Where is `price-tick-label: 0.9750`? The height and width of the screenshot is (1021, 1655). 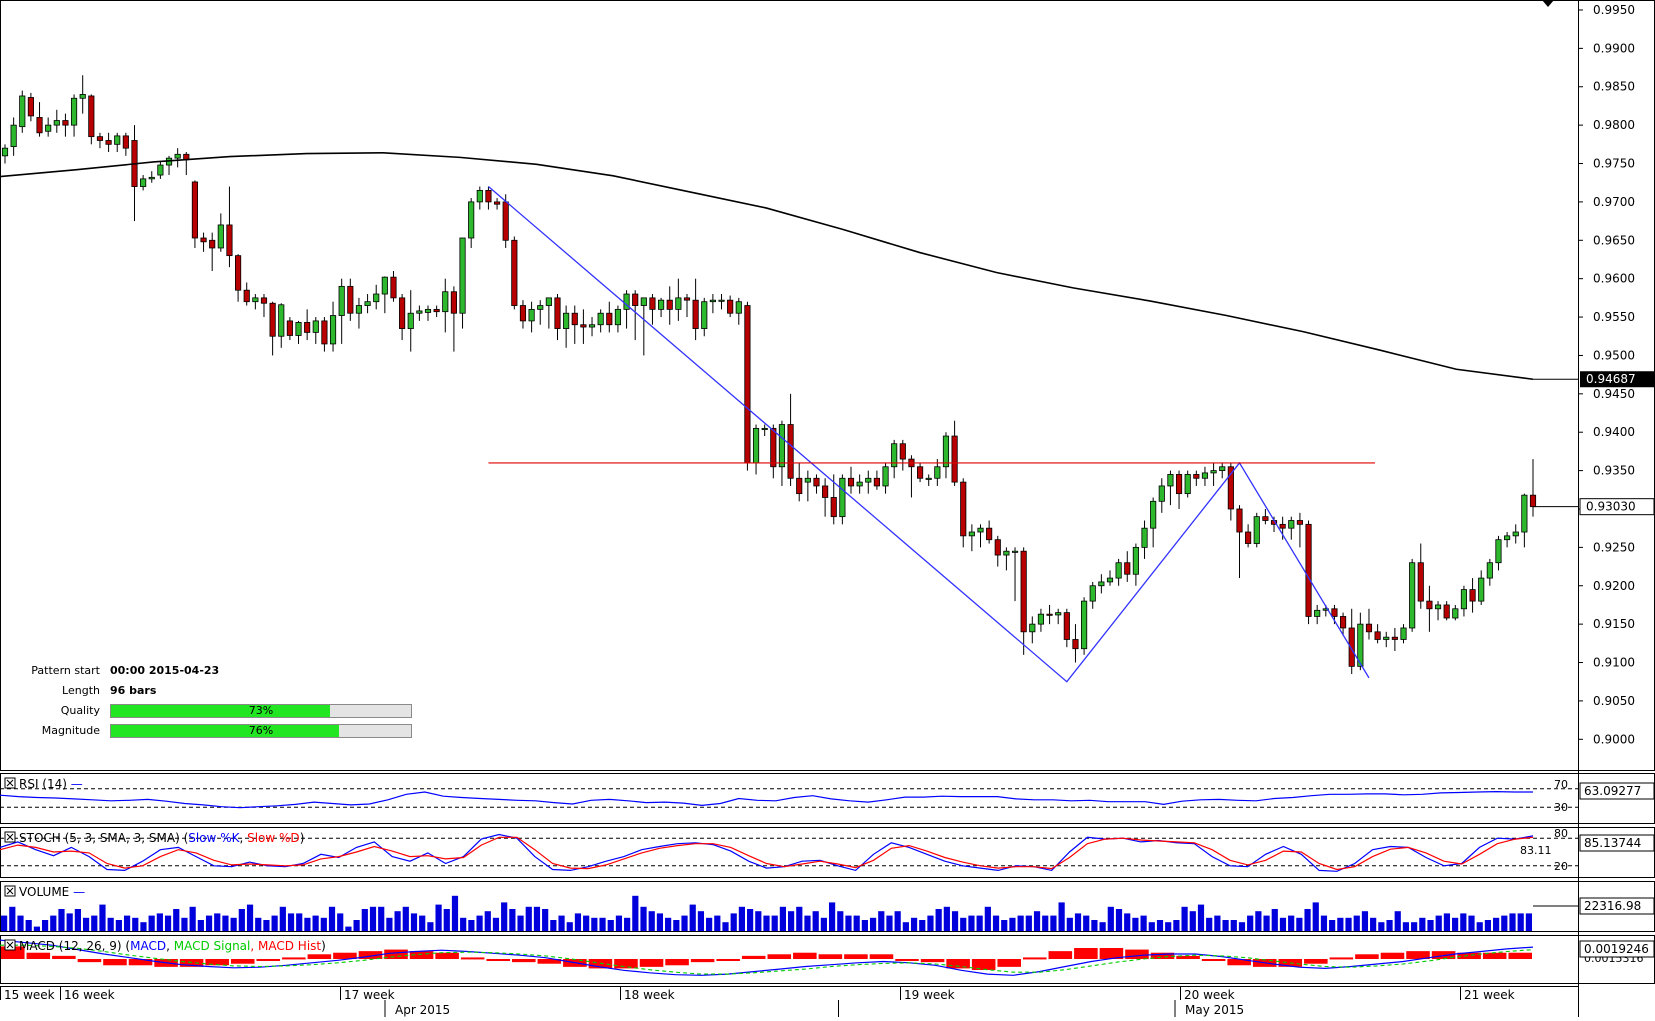
price-tick-label: 0.9750 is located at coordinates (1614, 164).